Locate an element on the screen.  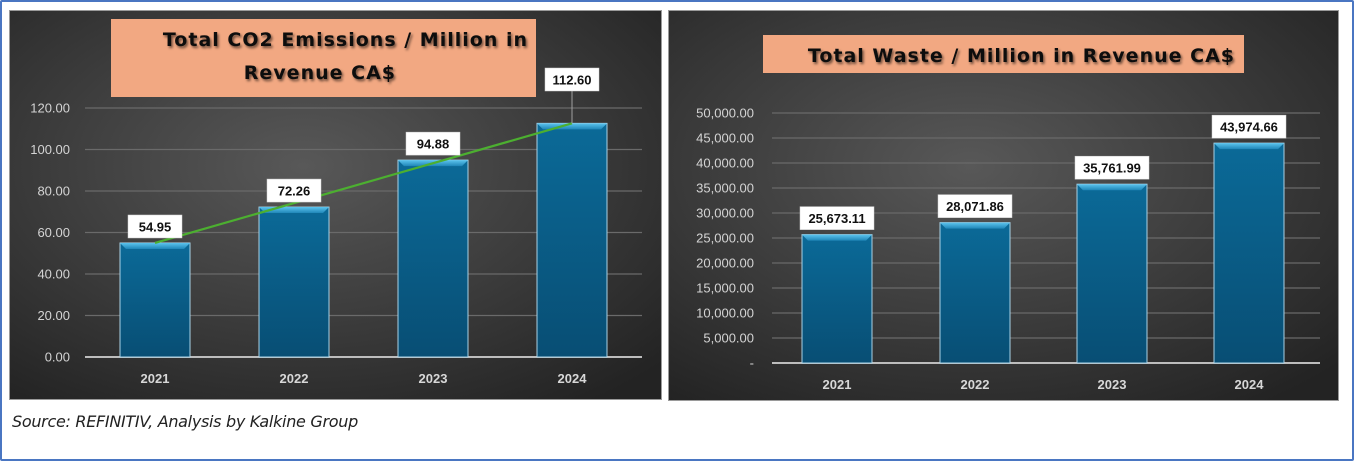
y-tick-label: - is located at coordinates (752, 363).